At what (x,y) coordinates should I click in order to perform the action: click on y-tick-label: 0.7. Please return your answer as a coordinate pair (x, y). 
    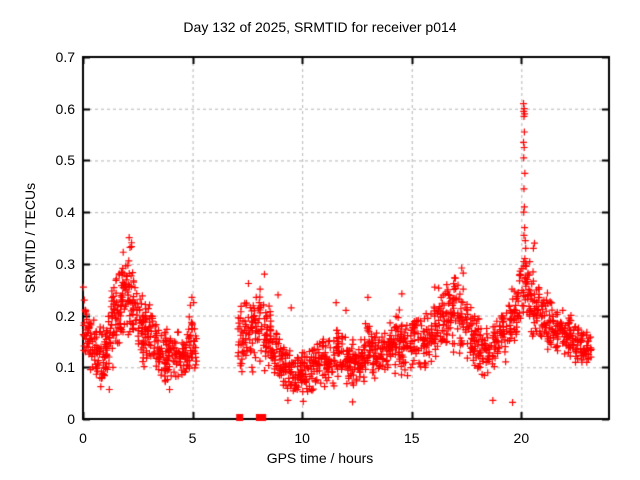
    Looking at the image, I should click on (65, 57).